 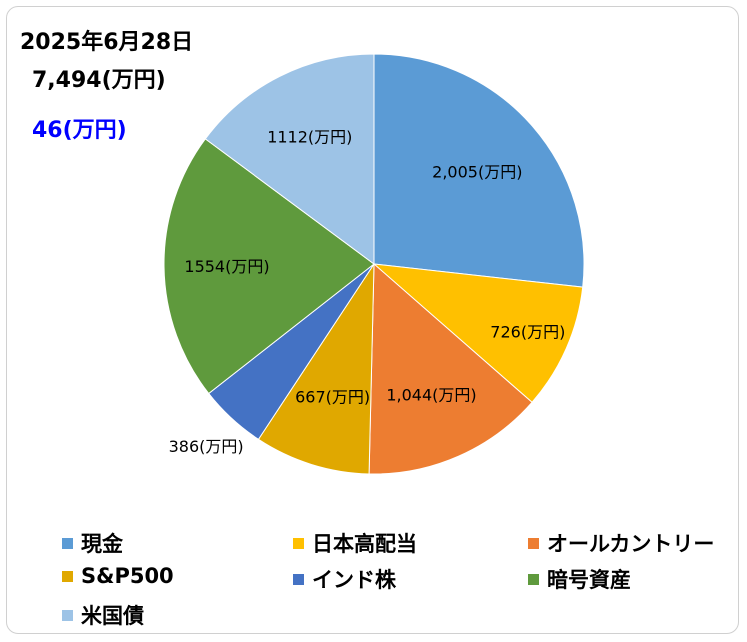 I want to click on legend-label-1: 日本高配当, so click(x=364, y=544).